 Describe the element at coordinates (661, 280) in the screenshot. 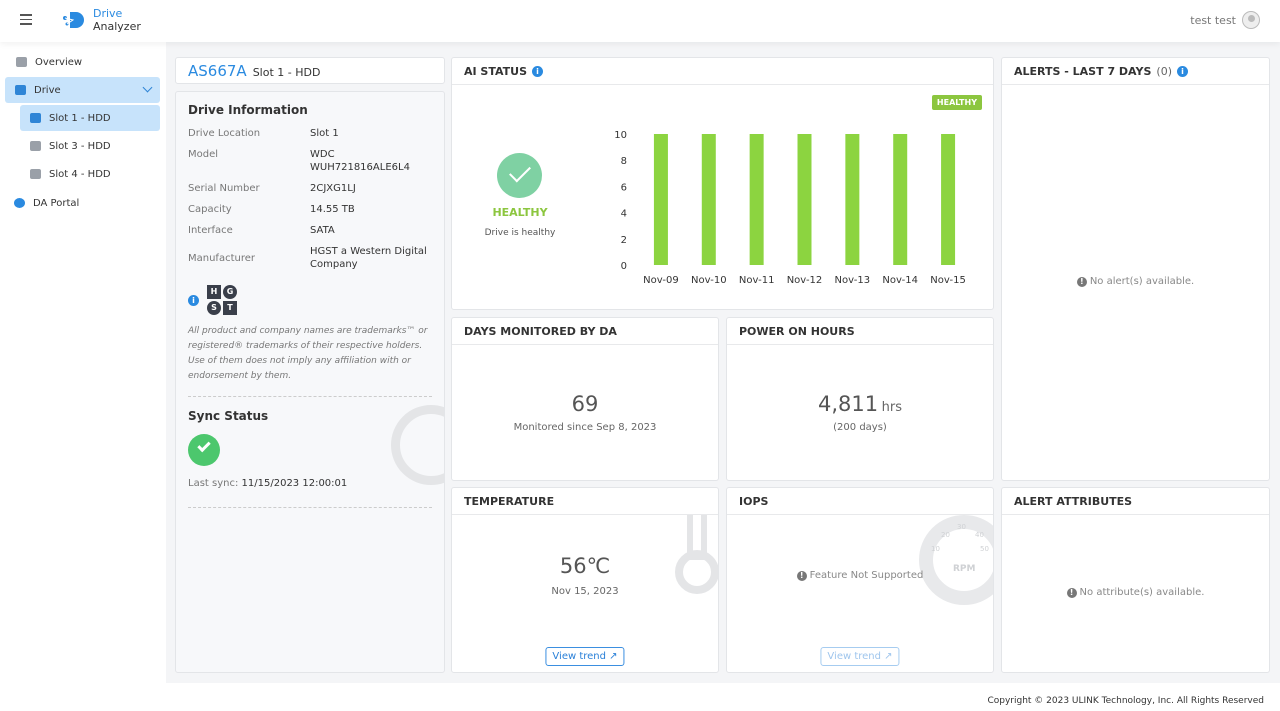

I see `x-tick-label: Nov-09` at that location.